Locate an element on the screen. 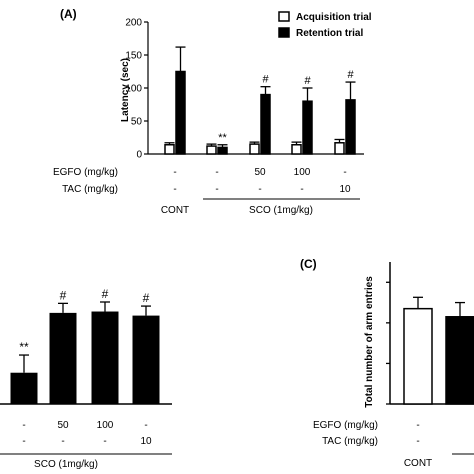 The height and width of the screenshot is (474, 474). legend-retention-swatch is located at coordinates (284, 32).